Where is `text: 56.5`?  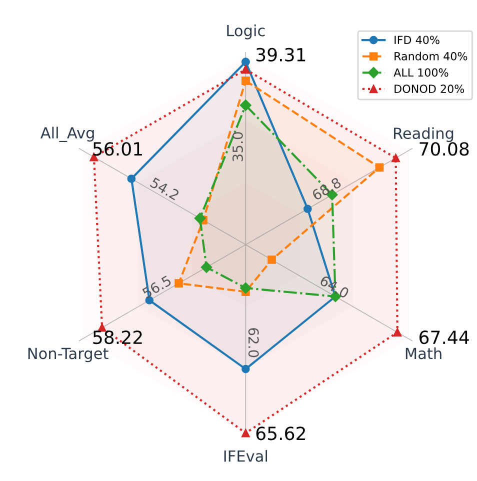
text: 56.5 is located at coordinates (157, 287).